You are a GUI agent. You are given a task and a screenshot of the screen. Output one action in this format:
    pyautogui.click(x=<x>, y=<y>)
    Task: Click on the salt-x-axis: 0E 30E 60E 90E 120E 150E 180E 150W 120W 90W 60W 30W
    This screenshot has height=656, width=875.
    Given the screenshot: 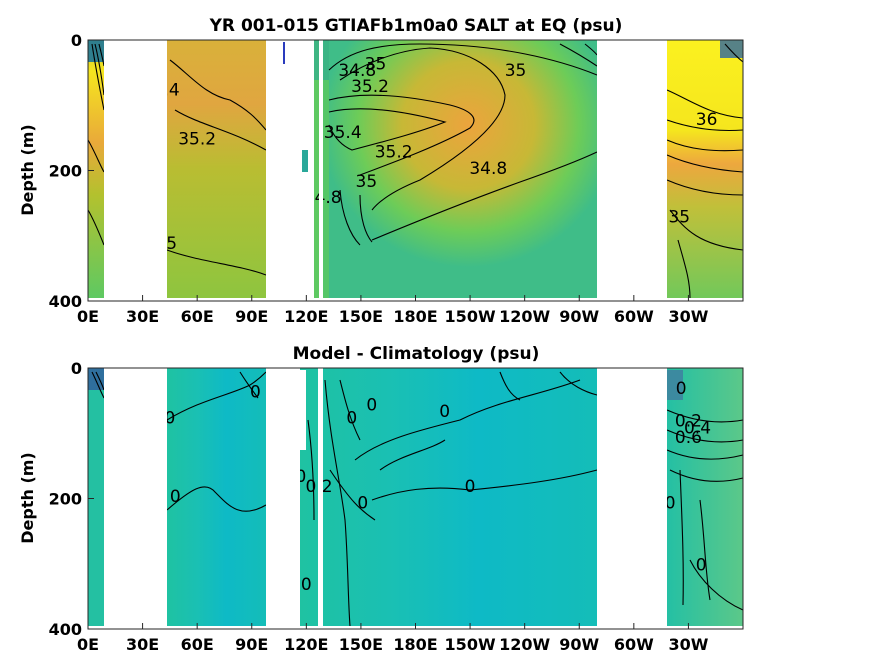 What is the action you would take?
    pyautogui.click(x=393, y=310)
    